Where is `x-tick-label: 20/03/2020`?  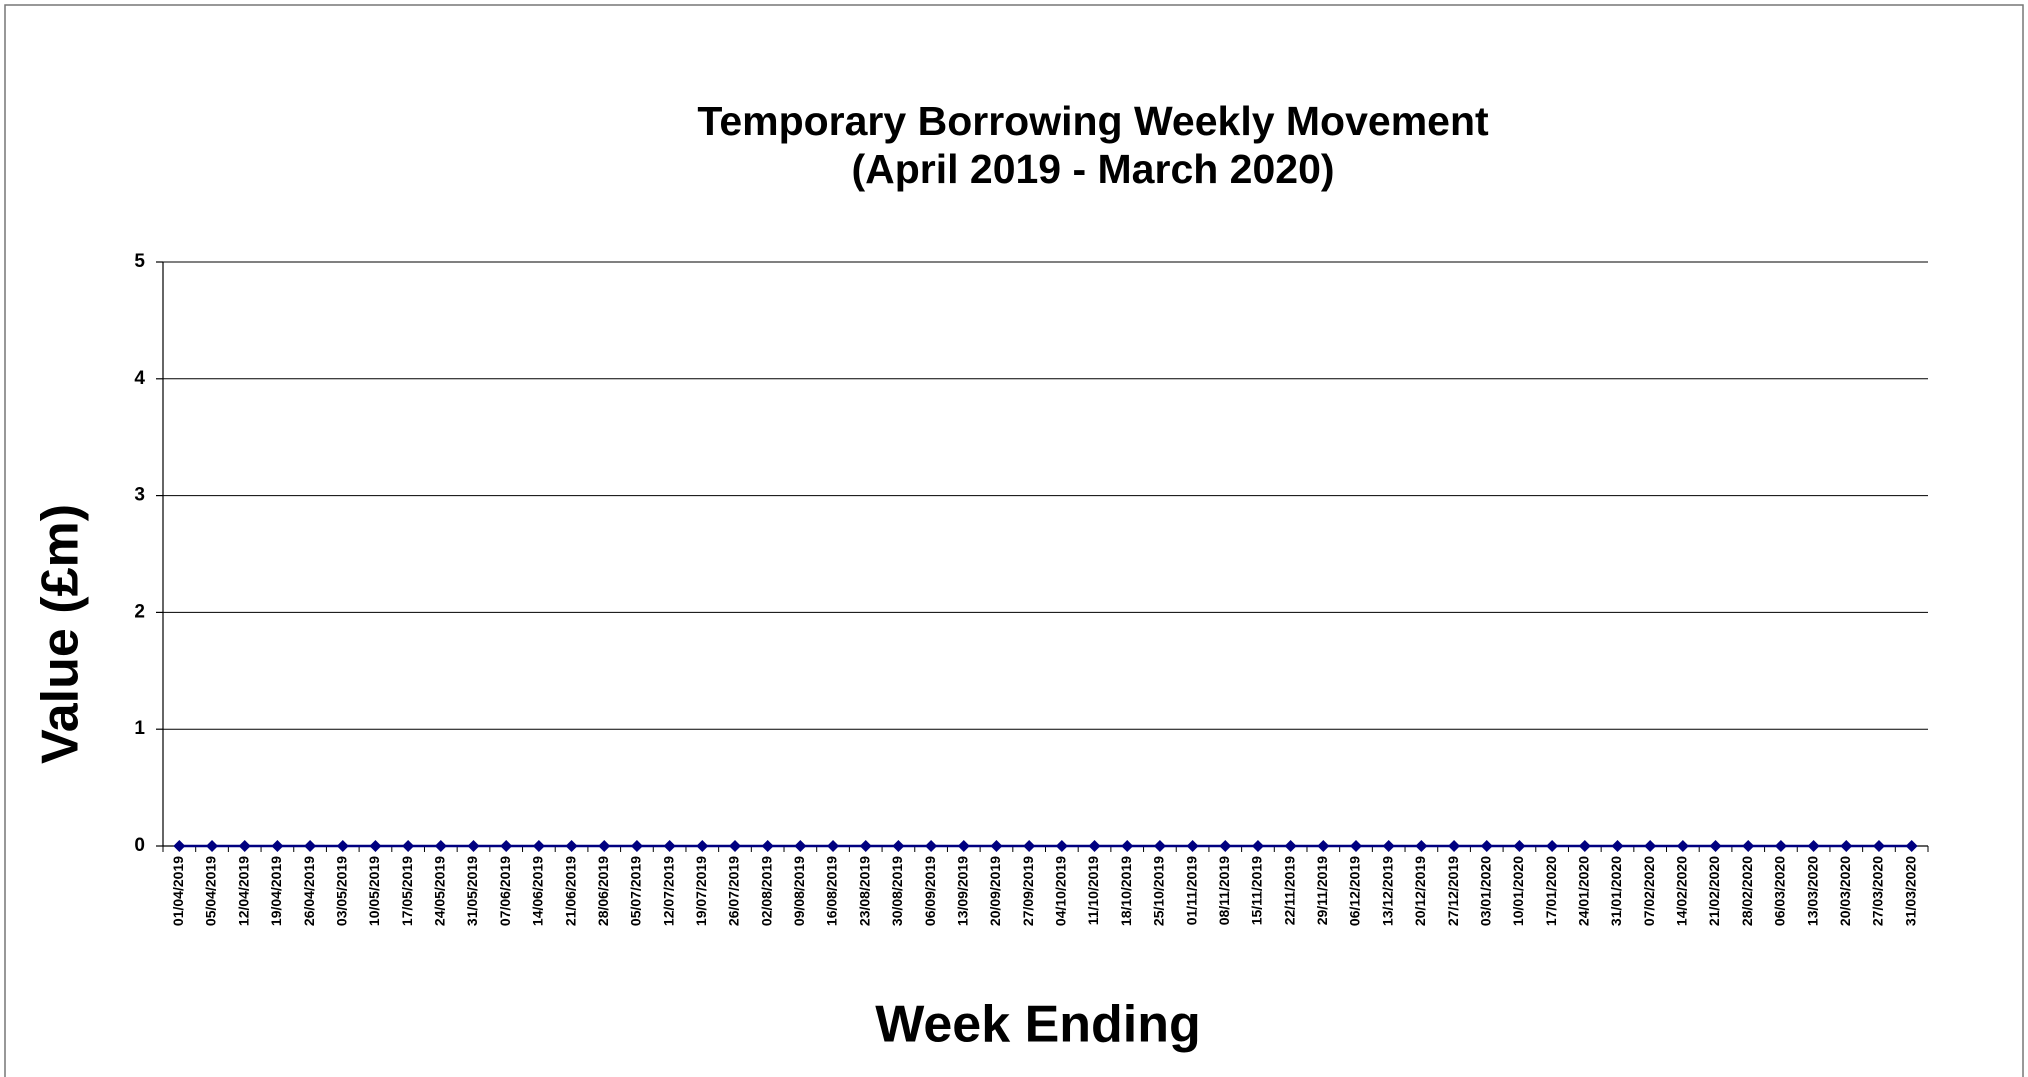
x-tick-label: 20/03/2020 is located at coordinates (1845, 891).